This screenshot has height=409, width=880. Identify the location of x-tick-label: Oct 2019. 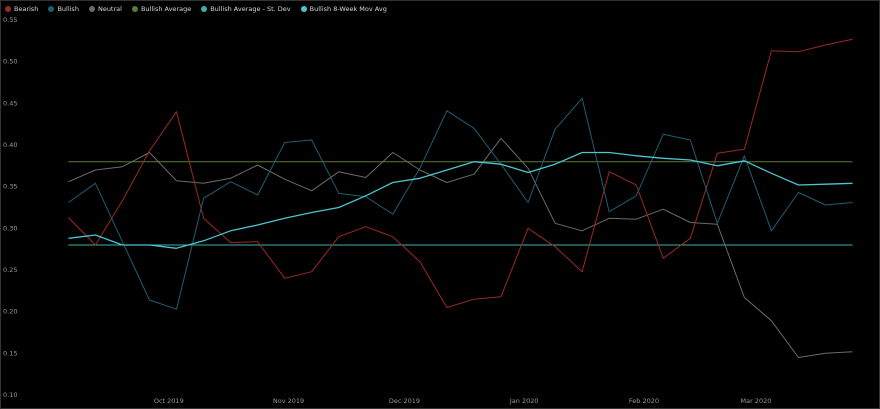
(169, 401).